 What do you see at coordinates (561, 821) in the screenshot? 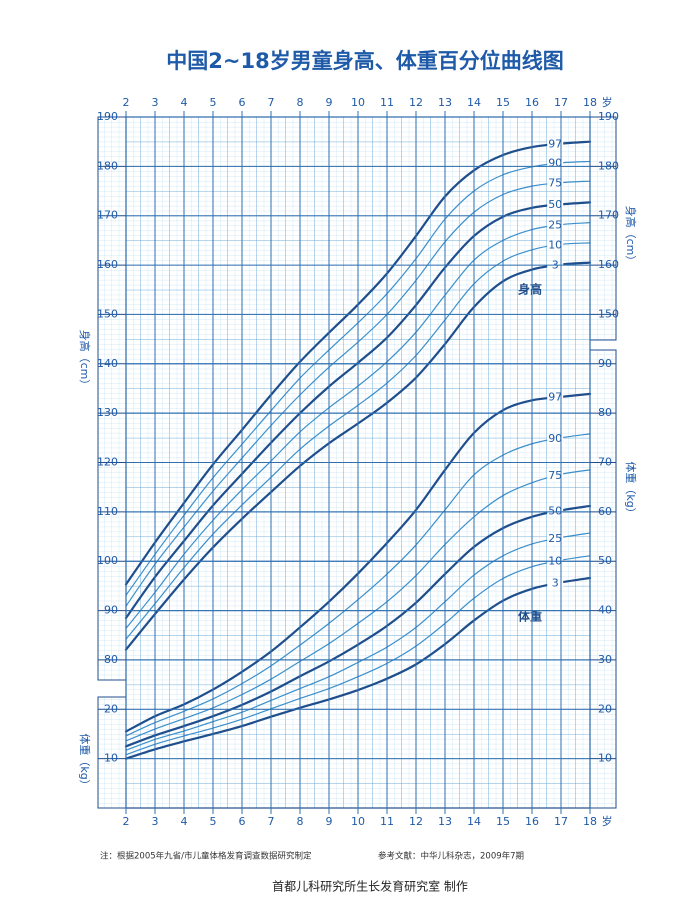
I see `x-tick-label-bottom: 17` at bounding box center [561, 821].